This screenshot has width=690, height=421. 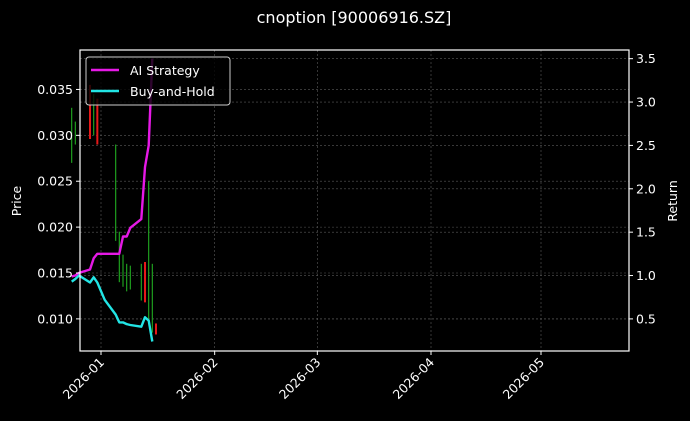 I want to click on y-tick-label-right: 1.0, so click(x=646, y=275).